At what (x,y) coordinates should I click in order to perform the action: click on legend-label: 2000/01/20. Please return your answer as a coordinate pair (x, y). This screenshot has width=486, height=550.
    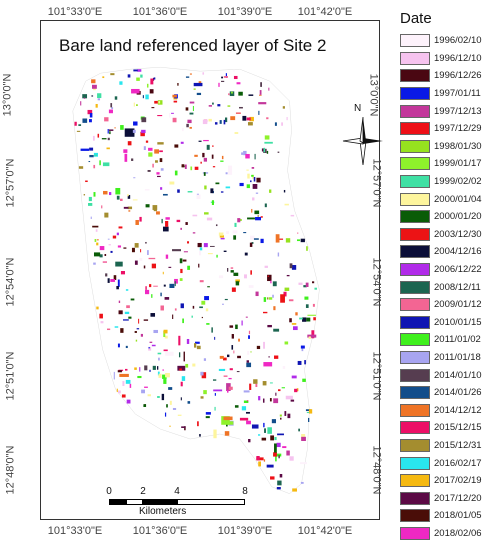
    Looking at the image, I should click on (458, 217).